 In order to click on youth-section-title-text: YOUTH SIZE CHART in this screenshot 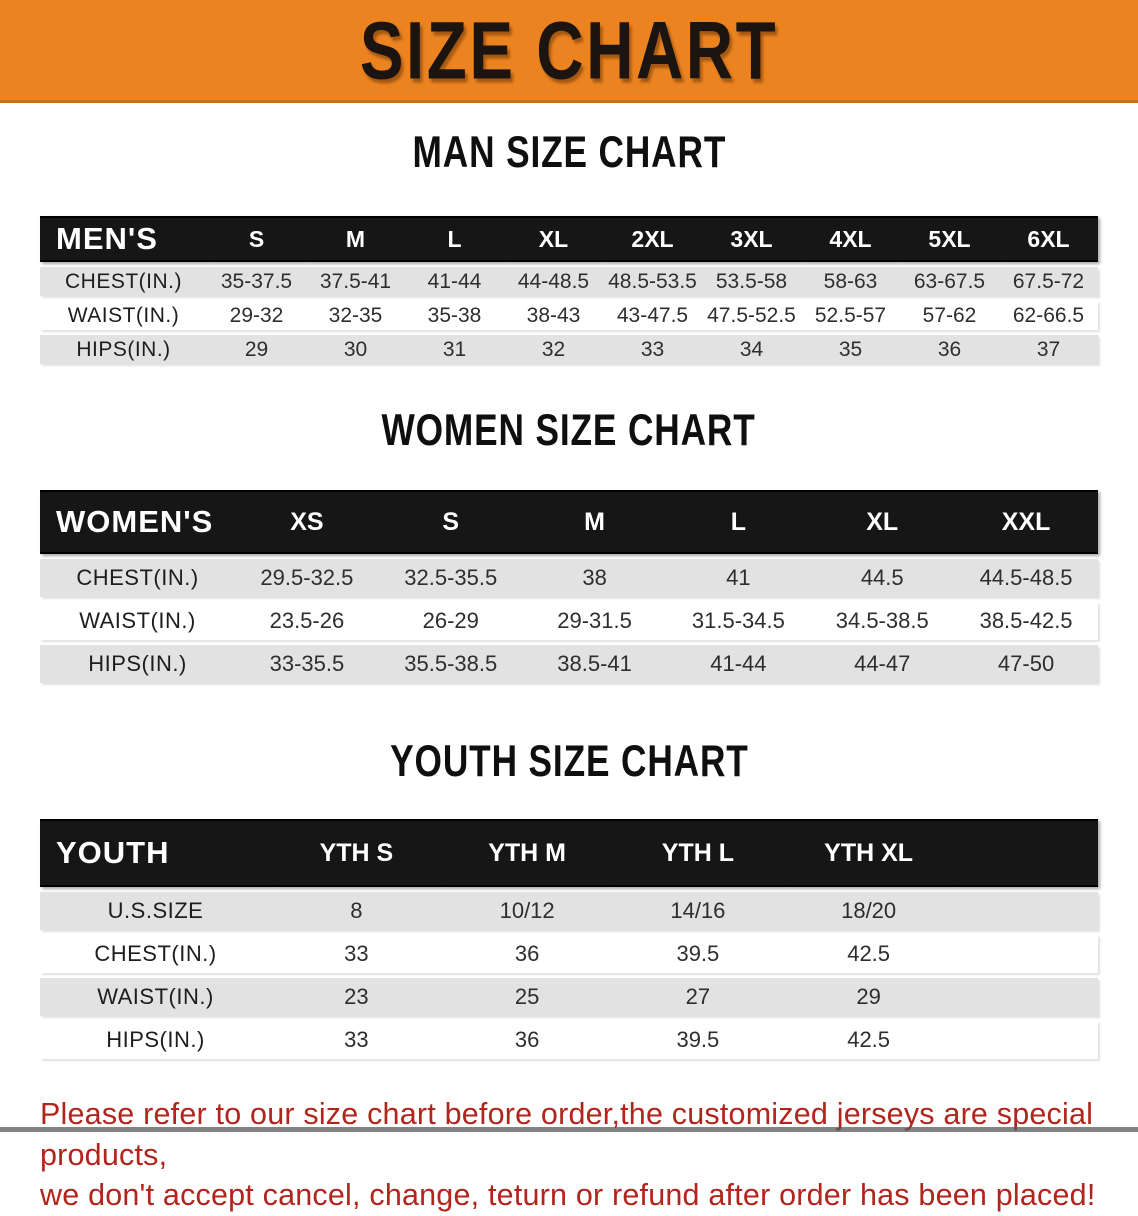, I will do `click(569, 761)`.